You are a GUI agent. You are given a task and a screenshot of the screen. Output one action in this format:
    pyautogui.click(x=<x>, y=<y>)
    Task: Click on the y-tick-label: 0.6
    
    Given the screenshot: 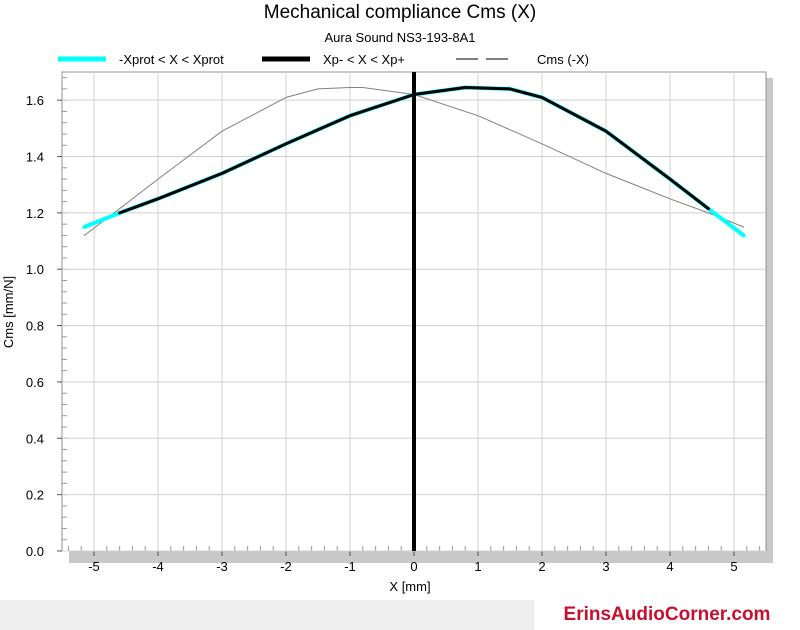 What is the action you would take?
    pyautogui.click(x=35, y=382)
    